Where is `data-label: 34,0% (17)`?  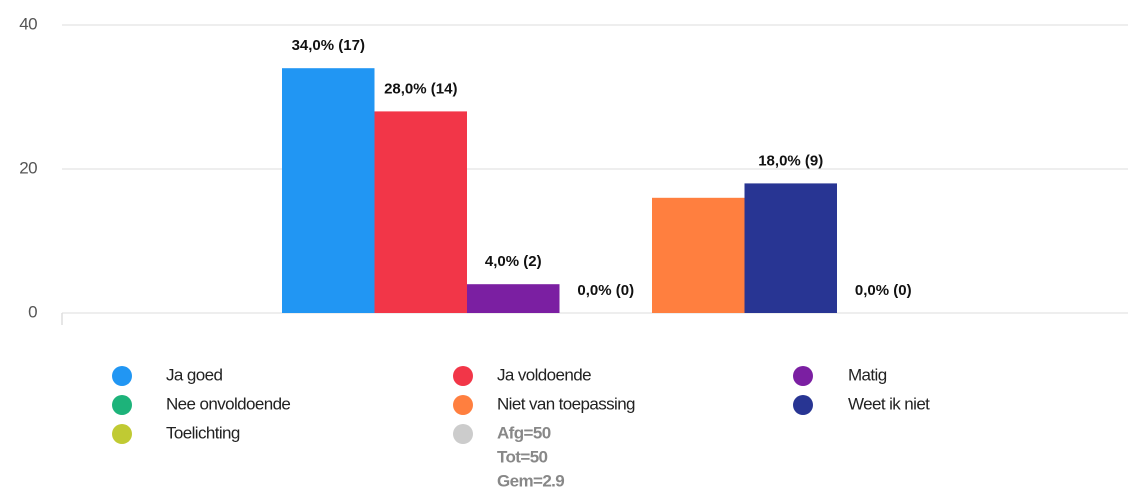 data-label: 34,0% (17) is located at coordinates (328, 45).